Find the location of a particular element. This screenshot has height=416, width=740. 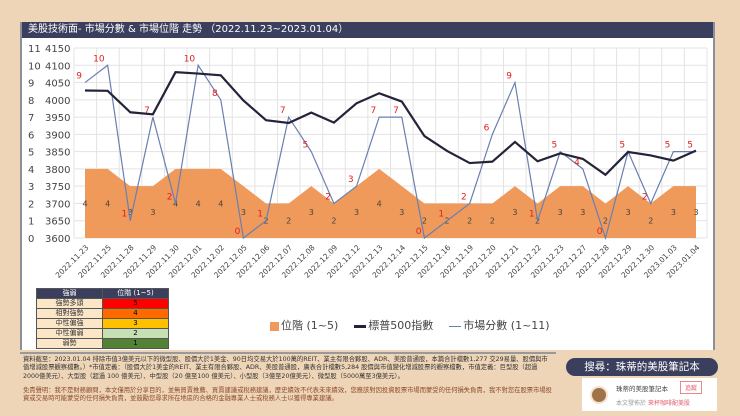

table-row: 強勢多頭 5 is located at coordinates (102, 303).